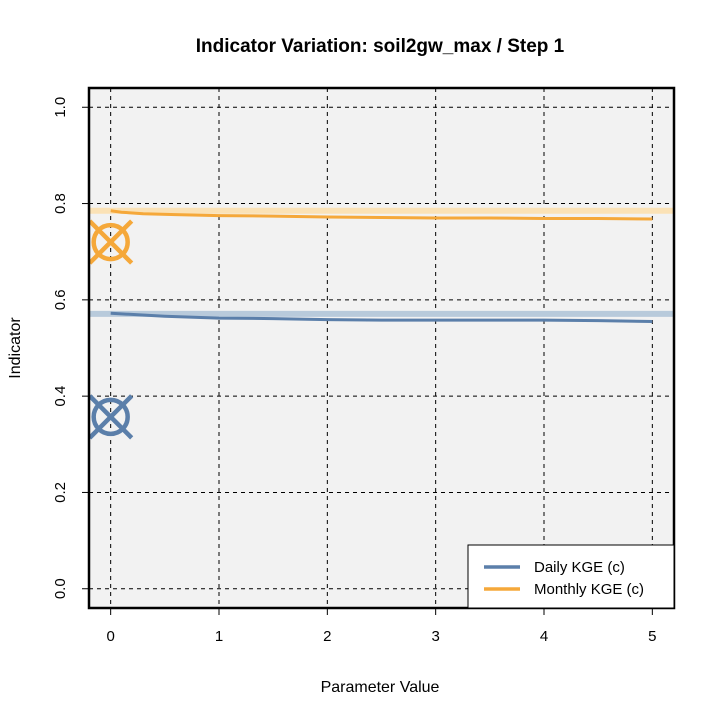 The width and height of the screenshot is (720, 720). I want to click on x-tick-label: 0, so click(110, 636).